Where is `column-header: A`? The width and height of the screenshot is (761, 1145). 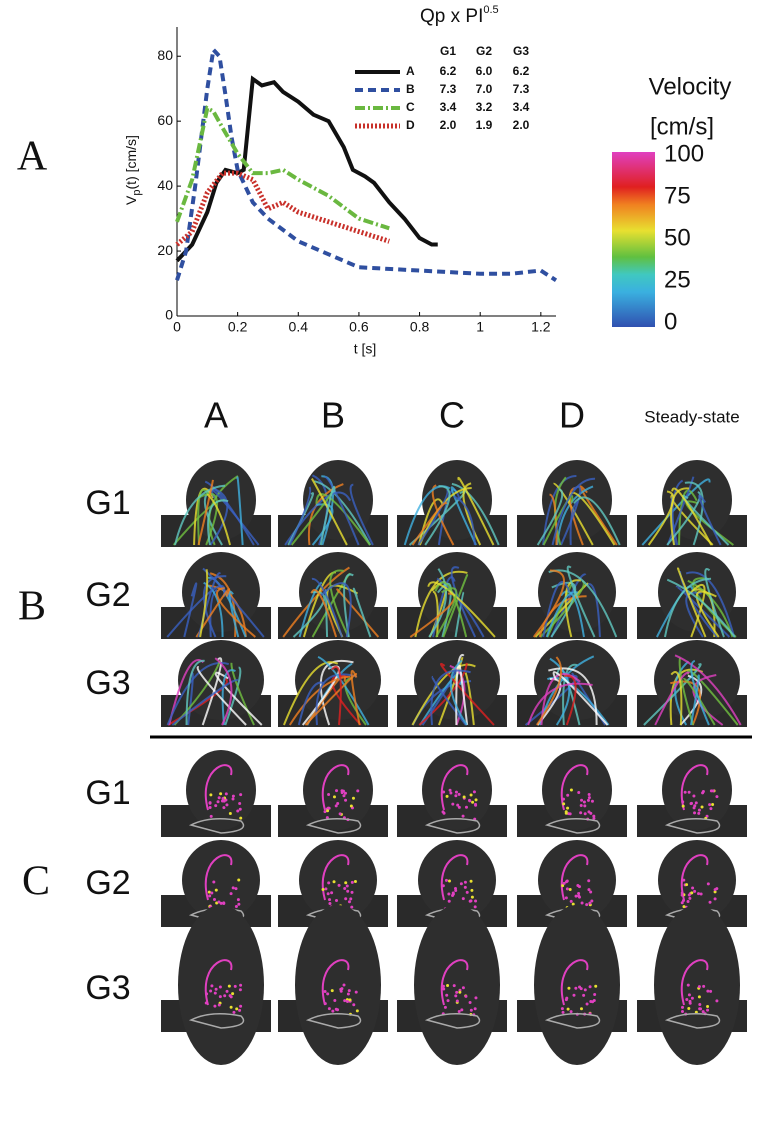
column-header: A is located at coordinates (216, 415).